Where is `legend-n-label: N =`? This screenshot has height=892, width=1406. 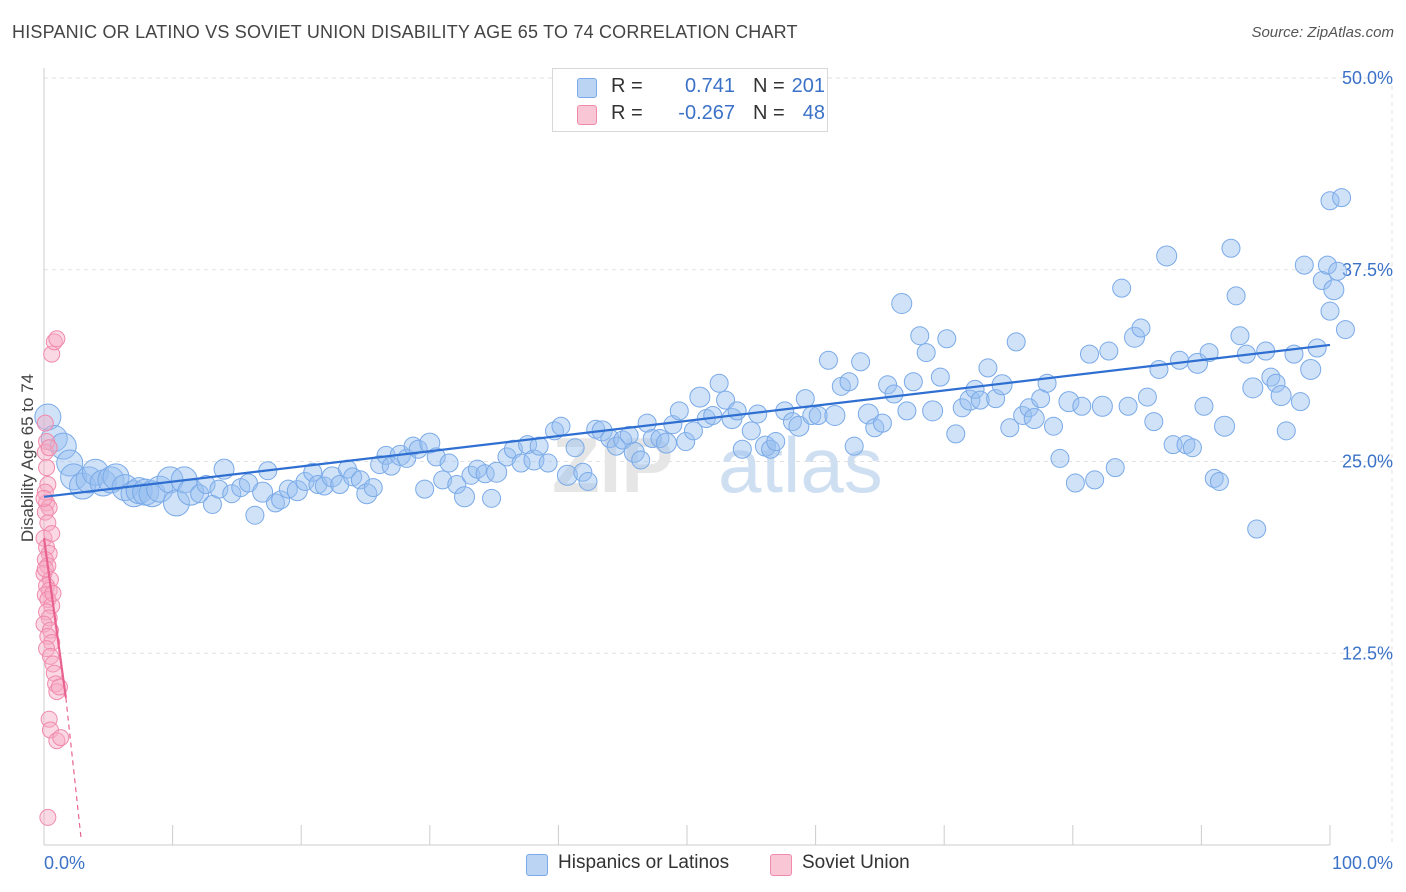 legend-n-label: N = is located at coordinates (769, 113).